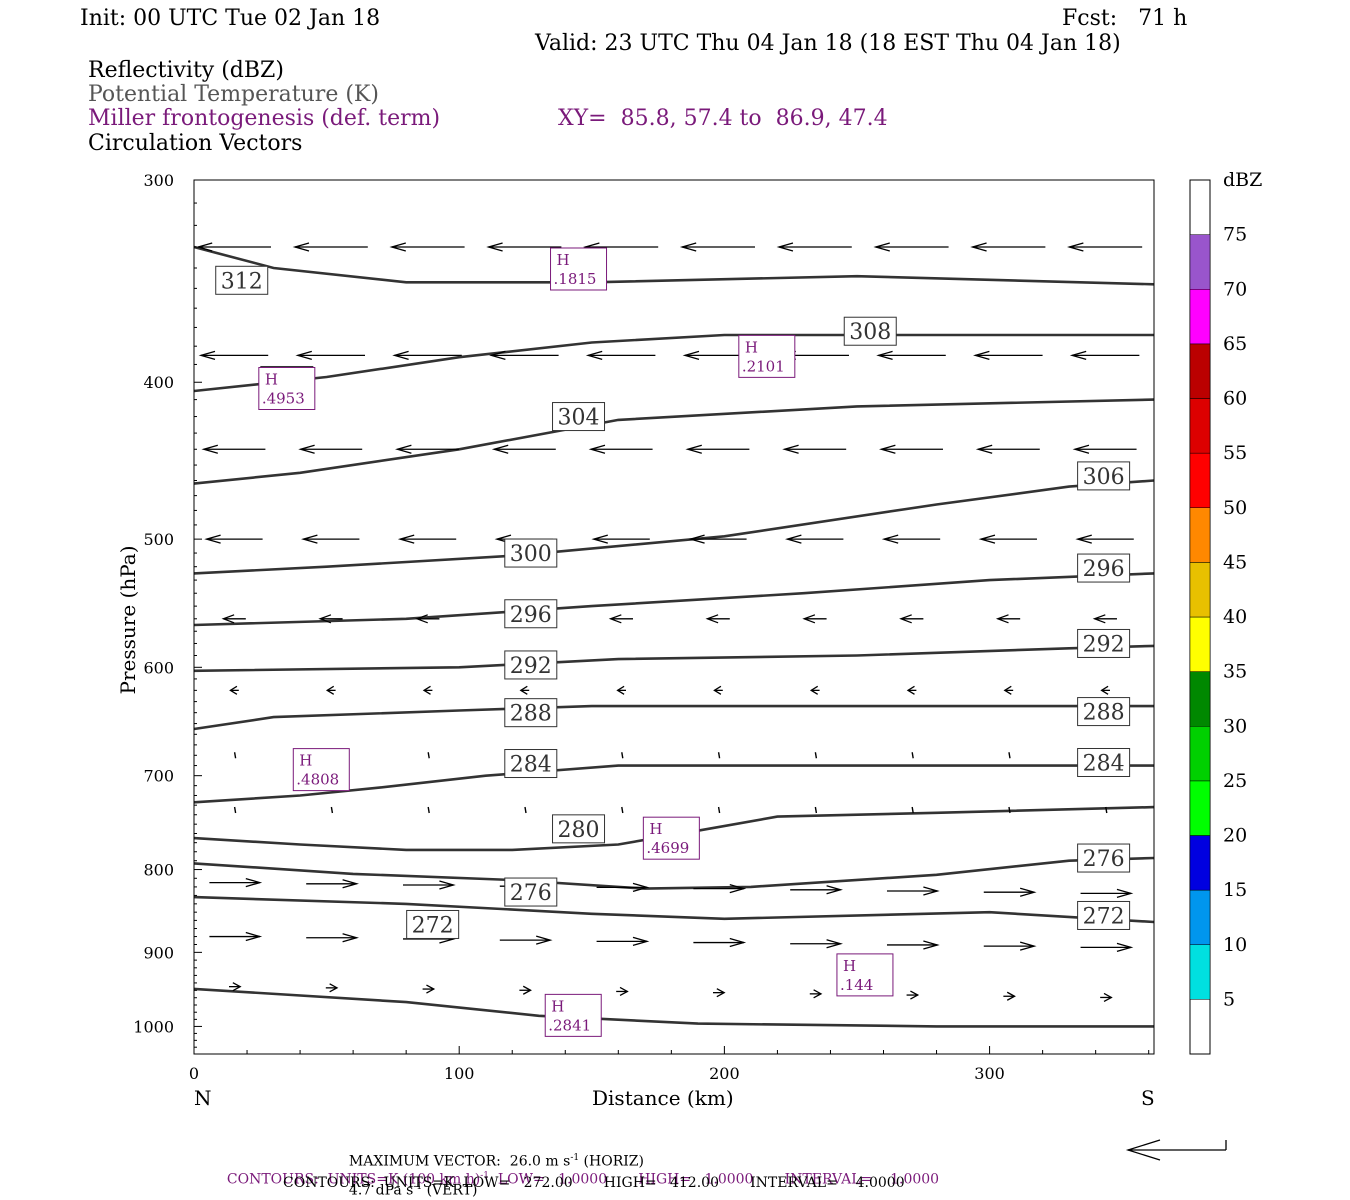  I want to click on colorbar-unit: dBZ, so click(1242, 180).